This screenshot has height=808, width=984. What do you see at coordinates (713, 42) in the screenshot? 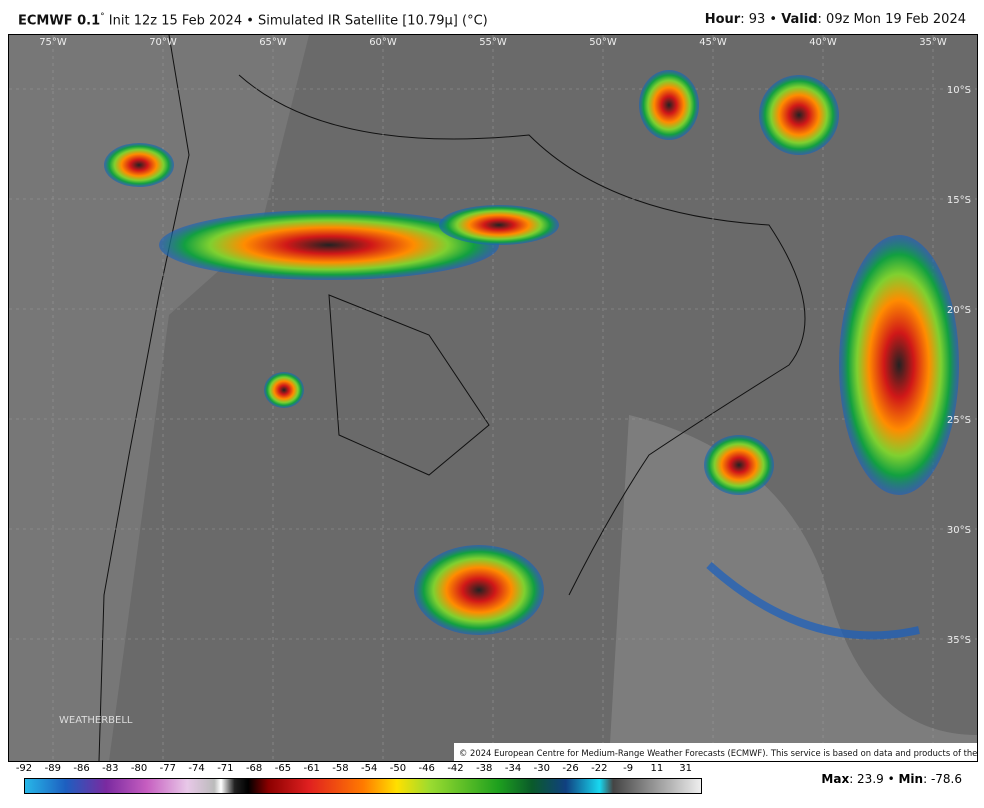
I see `longitude-label: 45°W` at bounding box center [713, 42].